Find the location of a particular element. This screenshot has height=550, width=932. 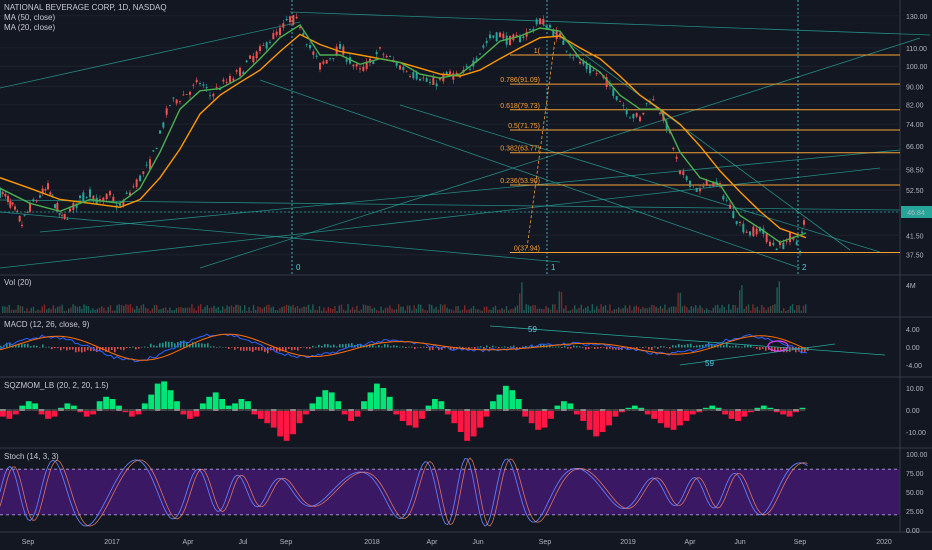

last-price-label: 46.84 is located at coordinates (916, 213).